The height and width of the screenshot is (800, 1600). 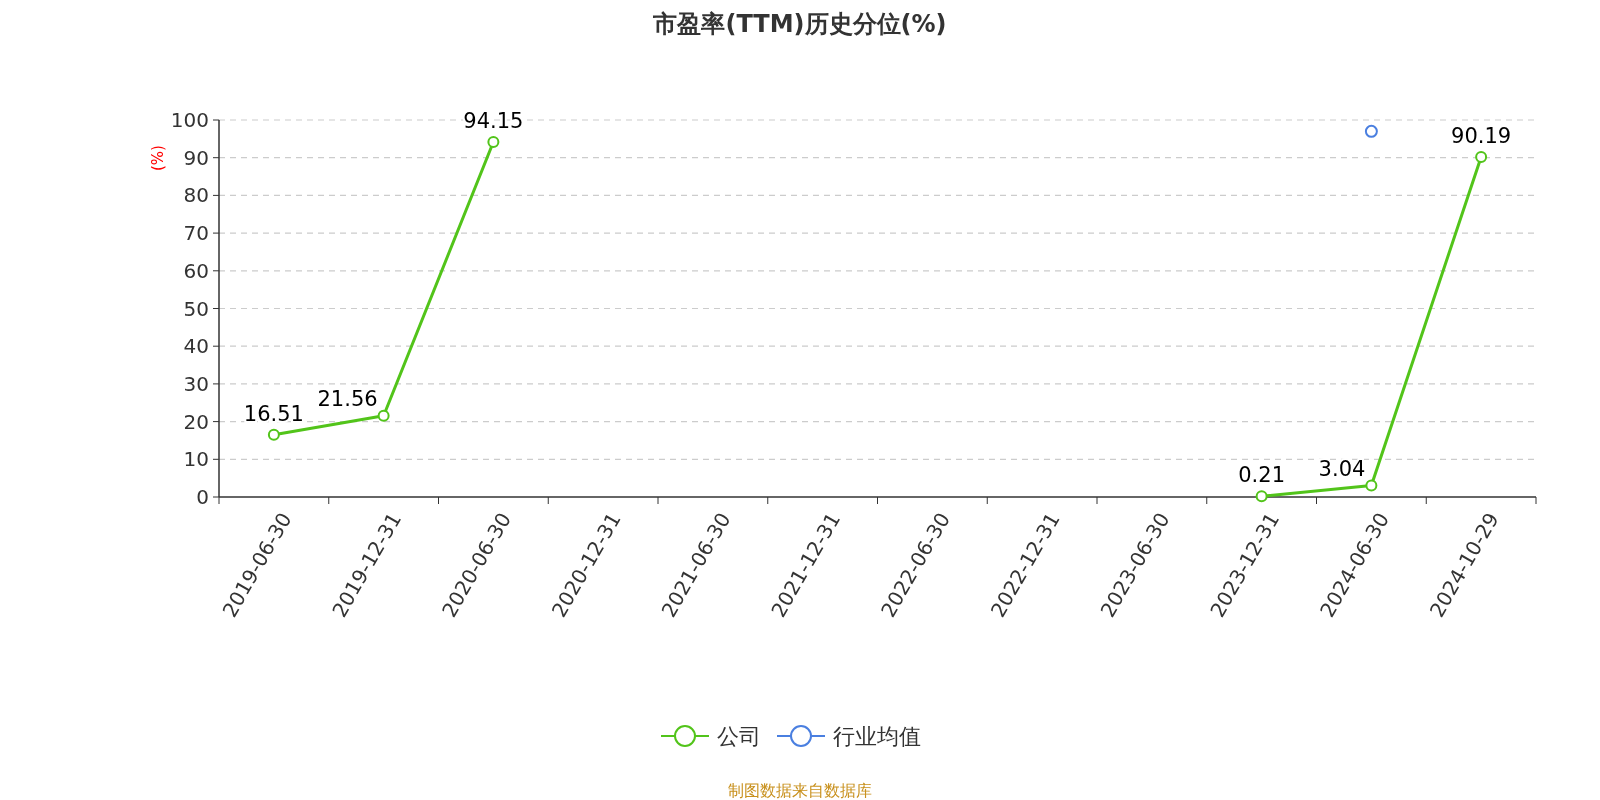 I want to click on legend-label: 公司, so click(x=739, y=736).